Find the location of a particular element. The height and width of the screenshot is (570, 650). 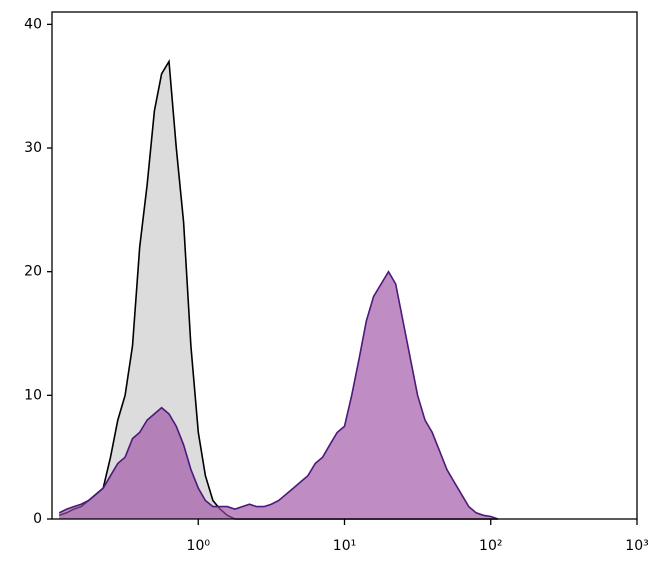

y-tick-label: 10 is located at coordinates (33, 395).